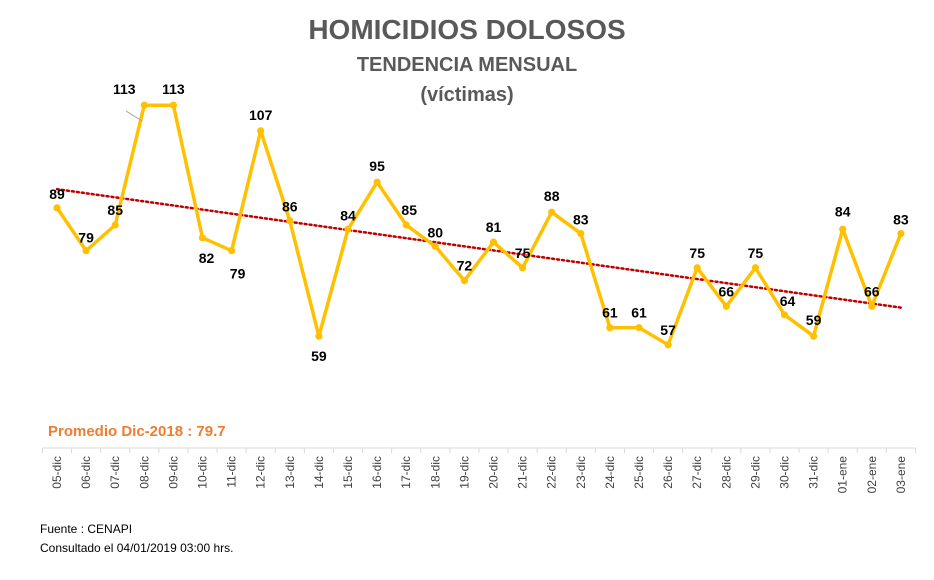 The width and height of the screenshot is (934, 580). I want to click on x-tick-label: 27-dic, so click(697, 472).